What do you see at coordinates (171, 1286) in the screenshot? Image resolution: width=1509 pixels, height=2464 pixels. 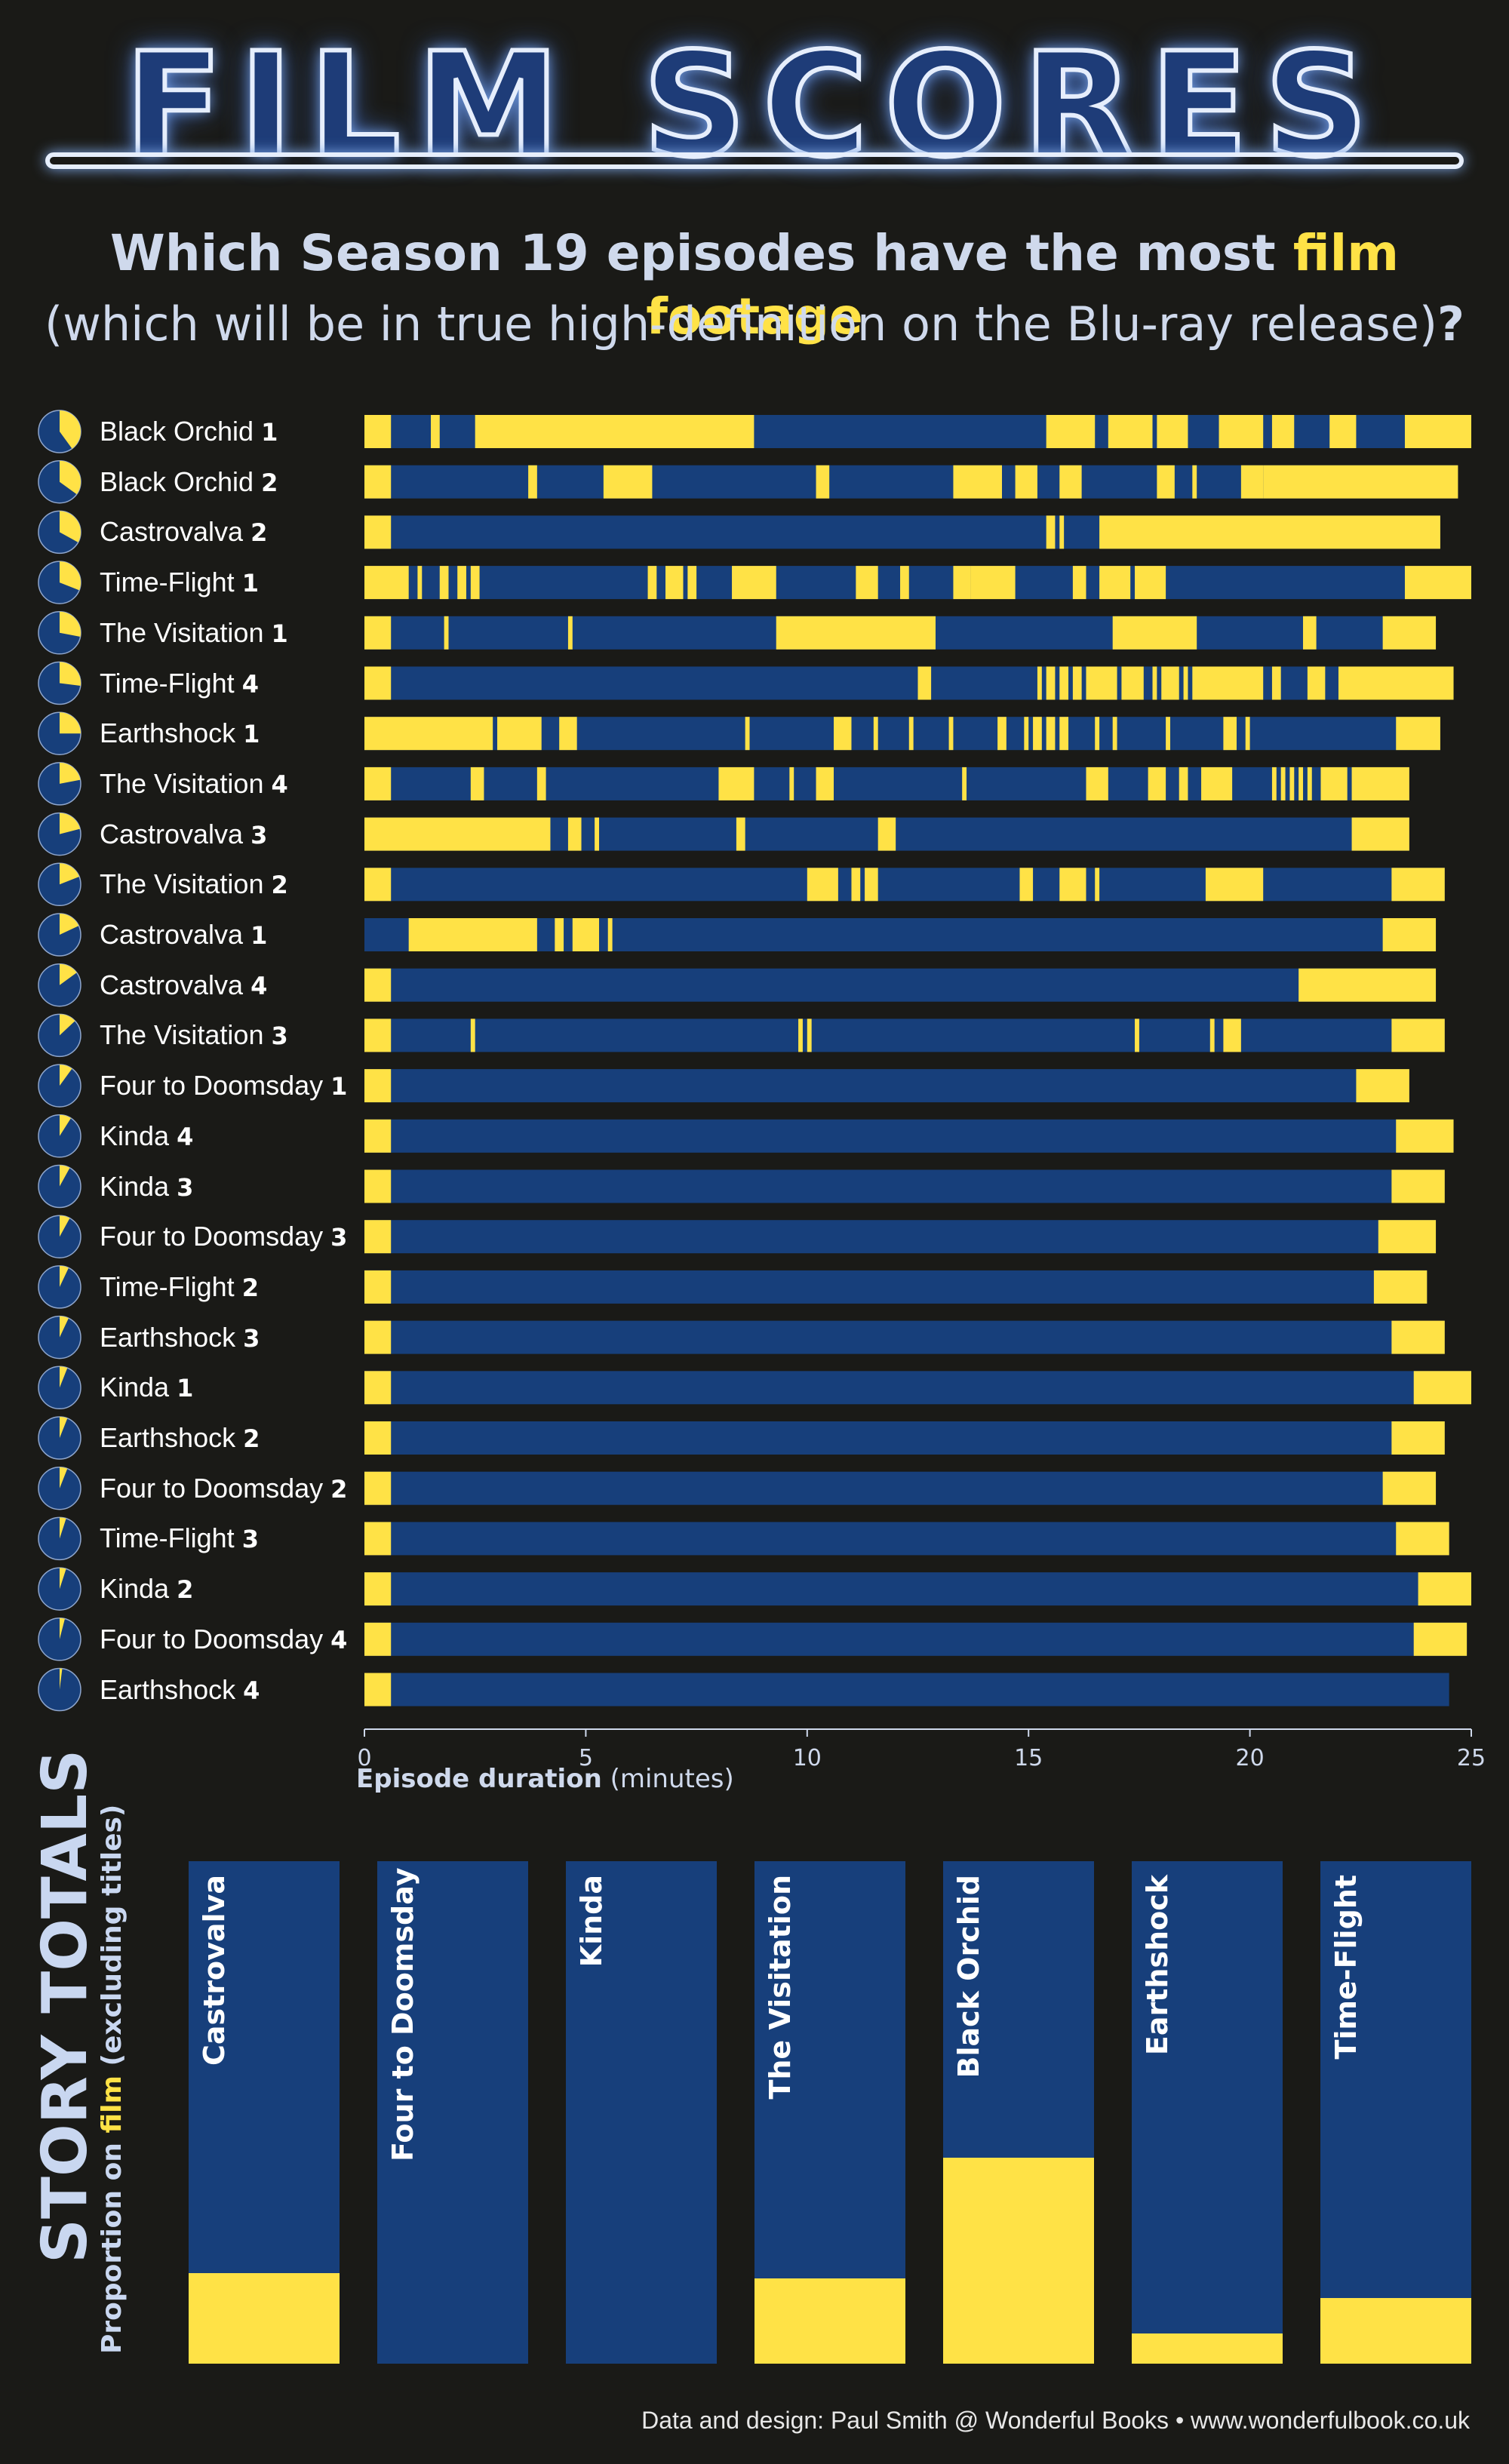 I see `episode-story-name: Time-Flight` at bounding box center [171, 1286].